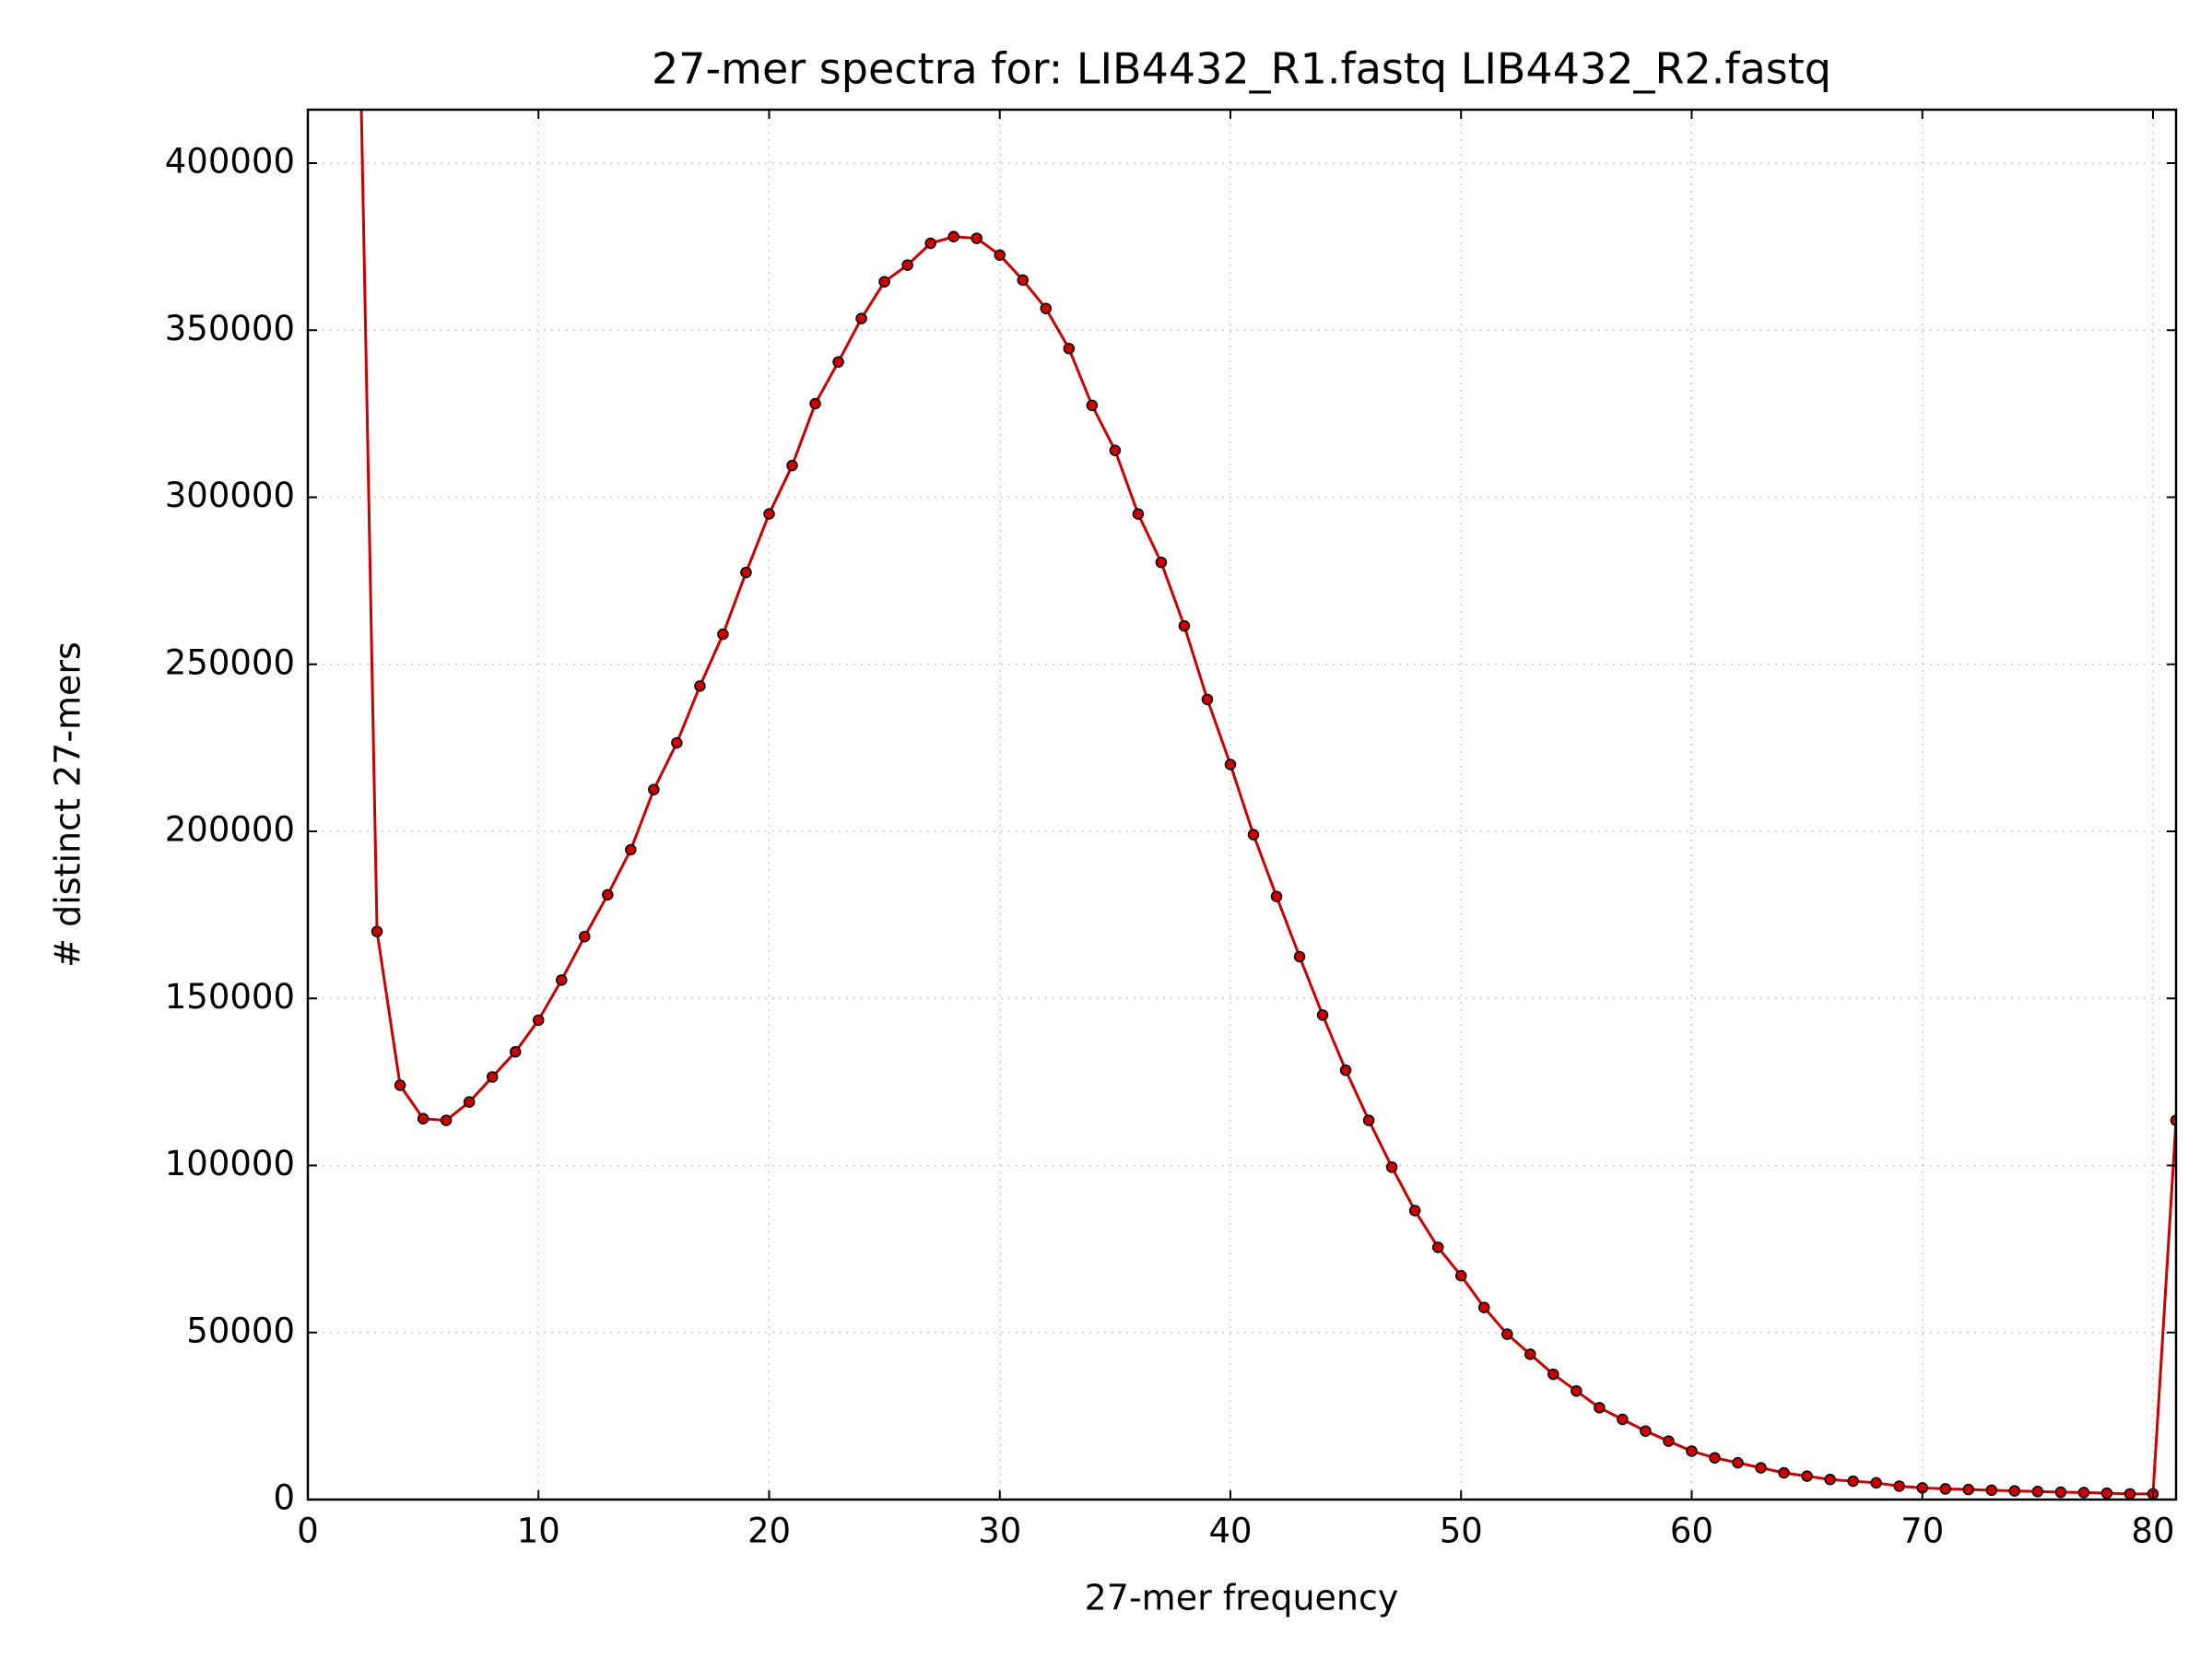  What do you see at coordinates (1242, 1598) in the screenshot?
I see `x-axis-label: 27-mer frequency` at bounding box center [1242, 1598].